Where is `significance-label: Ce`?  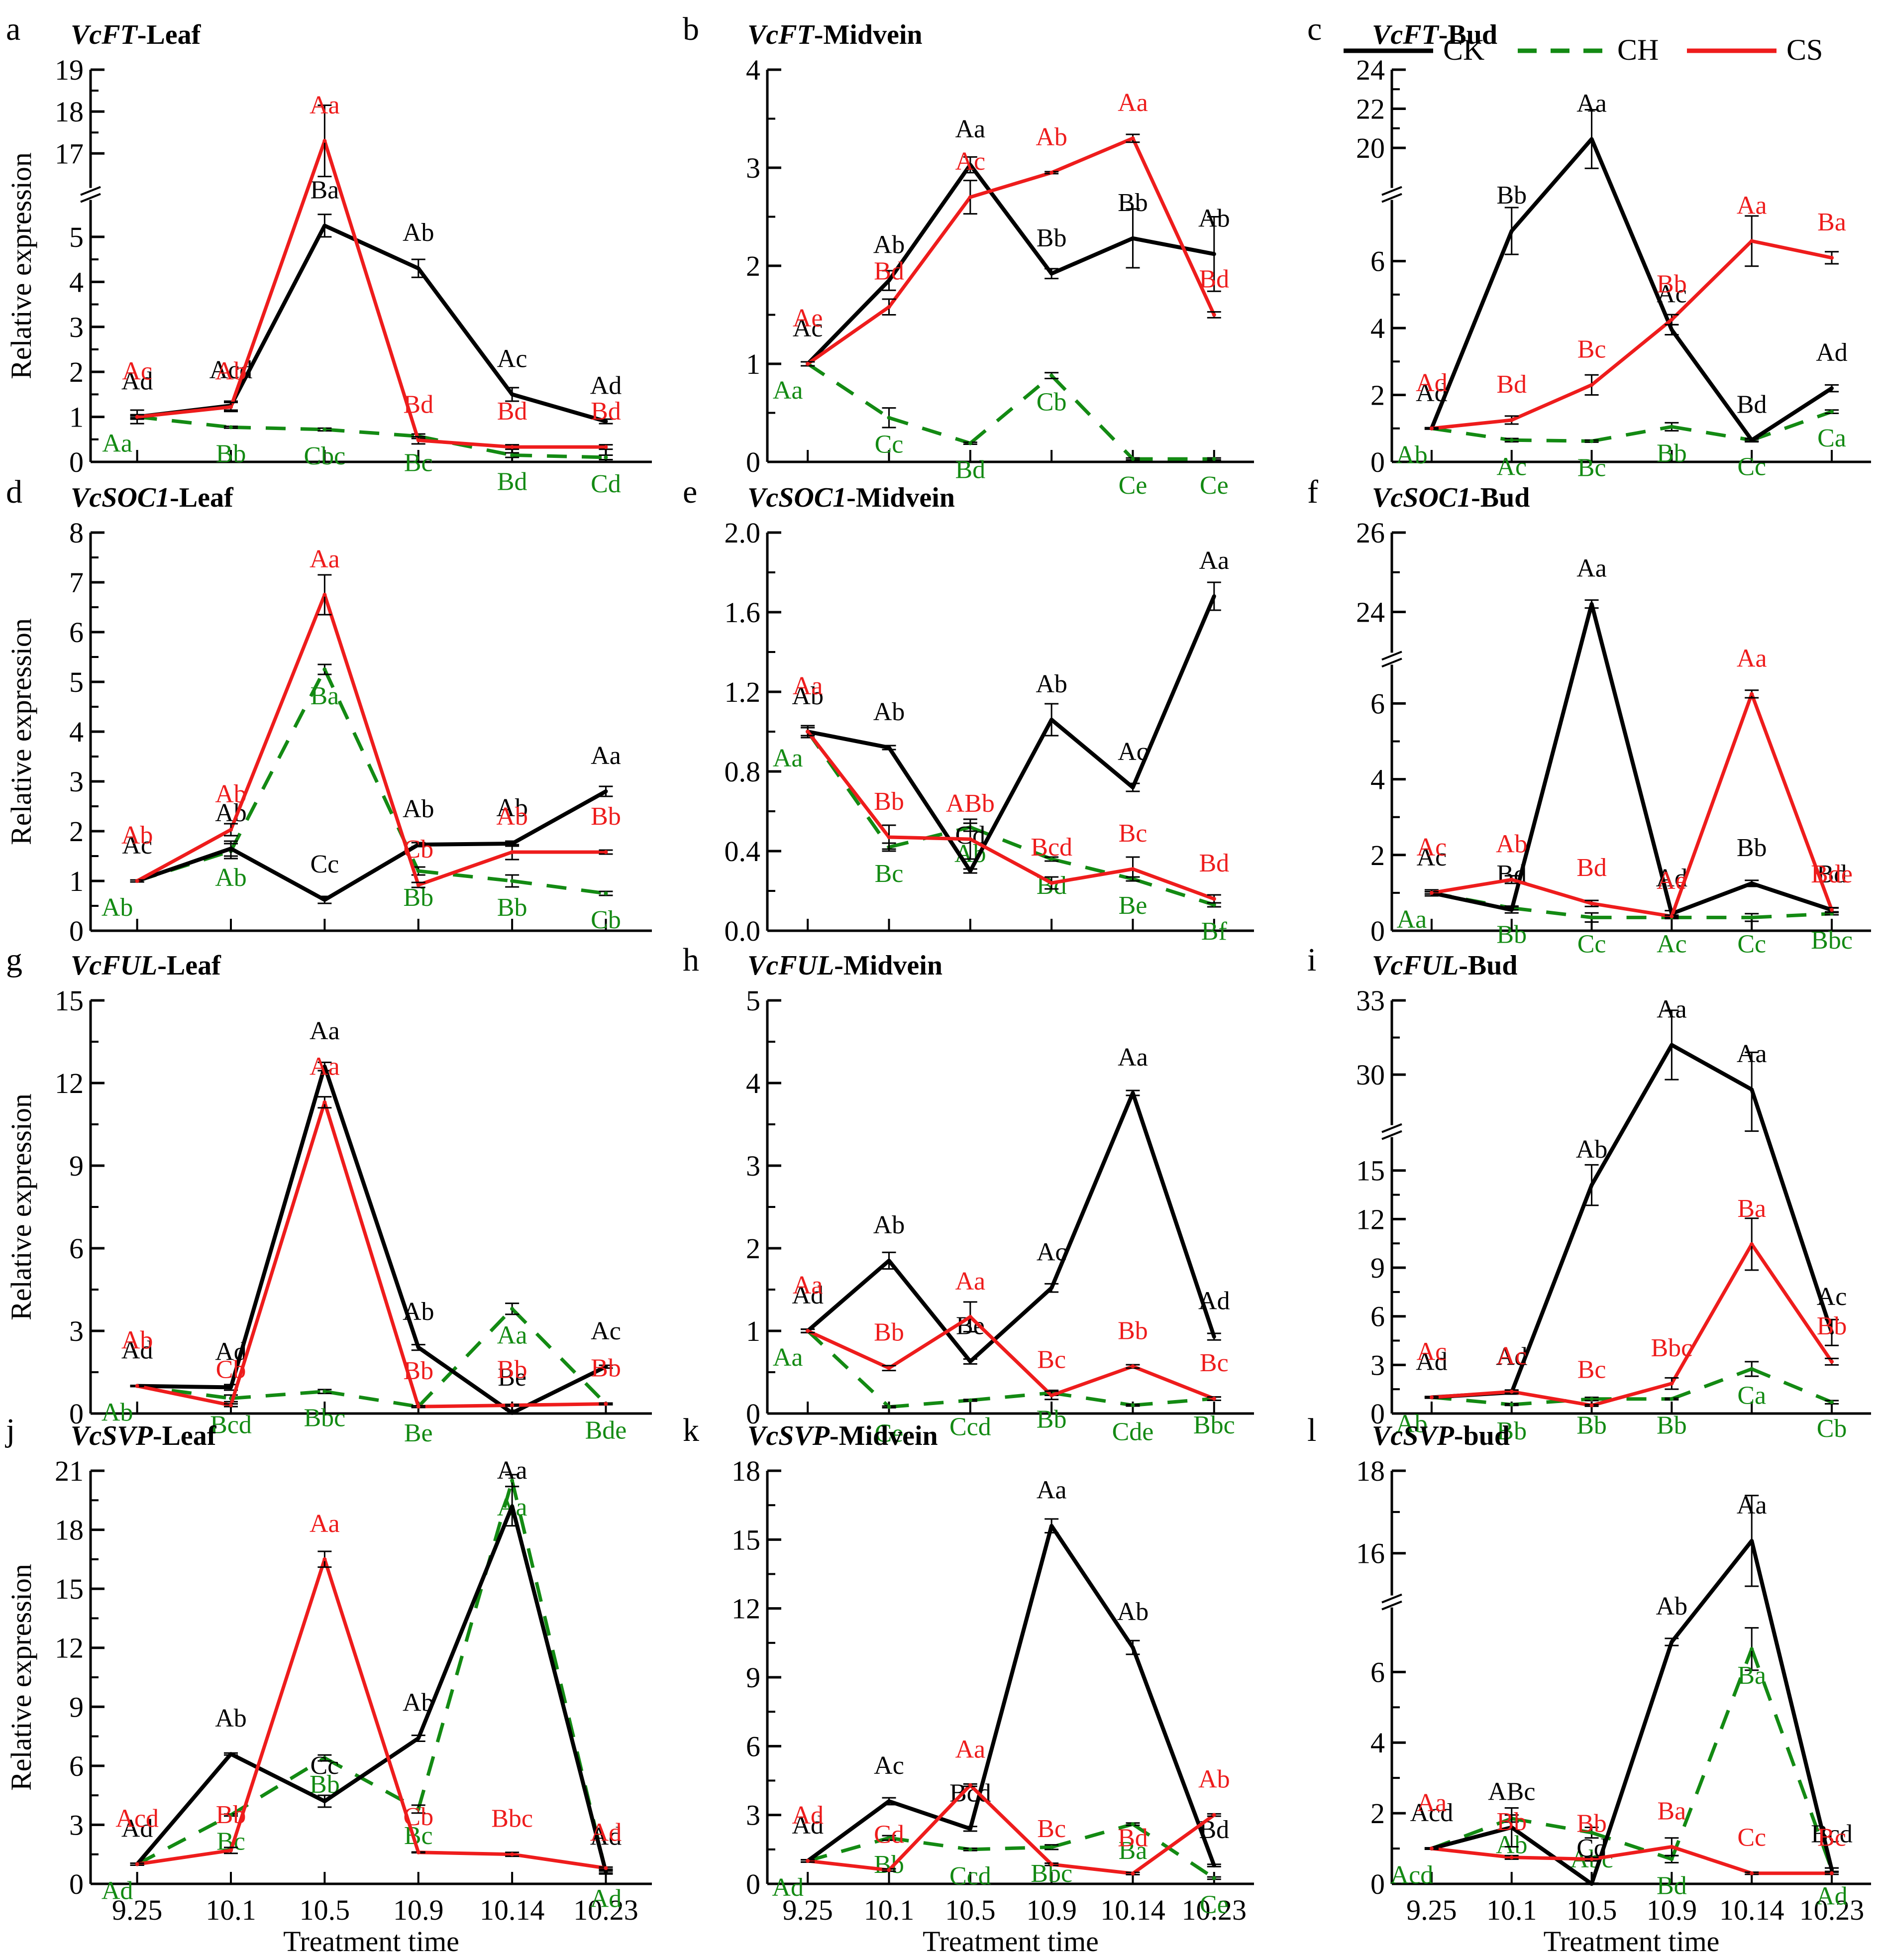
significance-label: Ce is located at coordinates (1214, 486).